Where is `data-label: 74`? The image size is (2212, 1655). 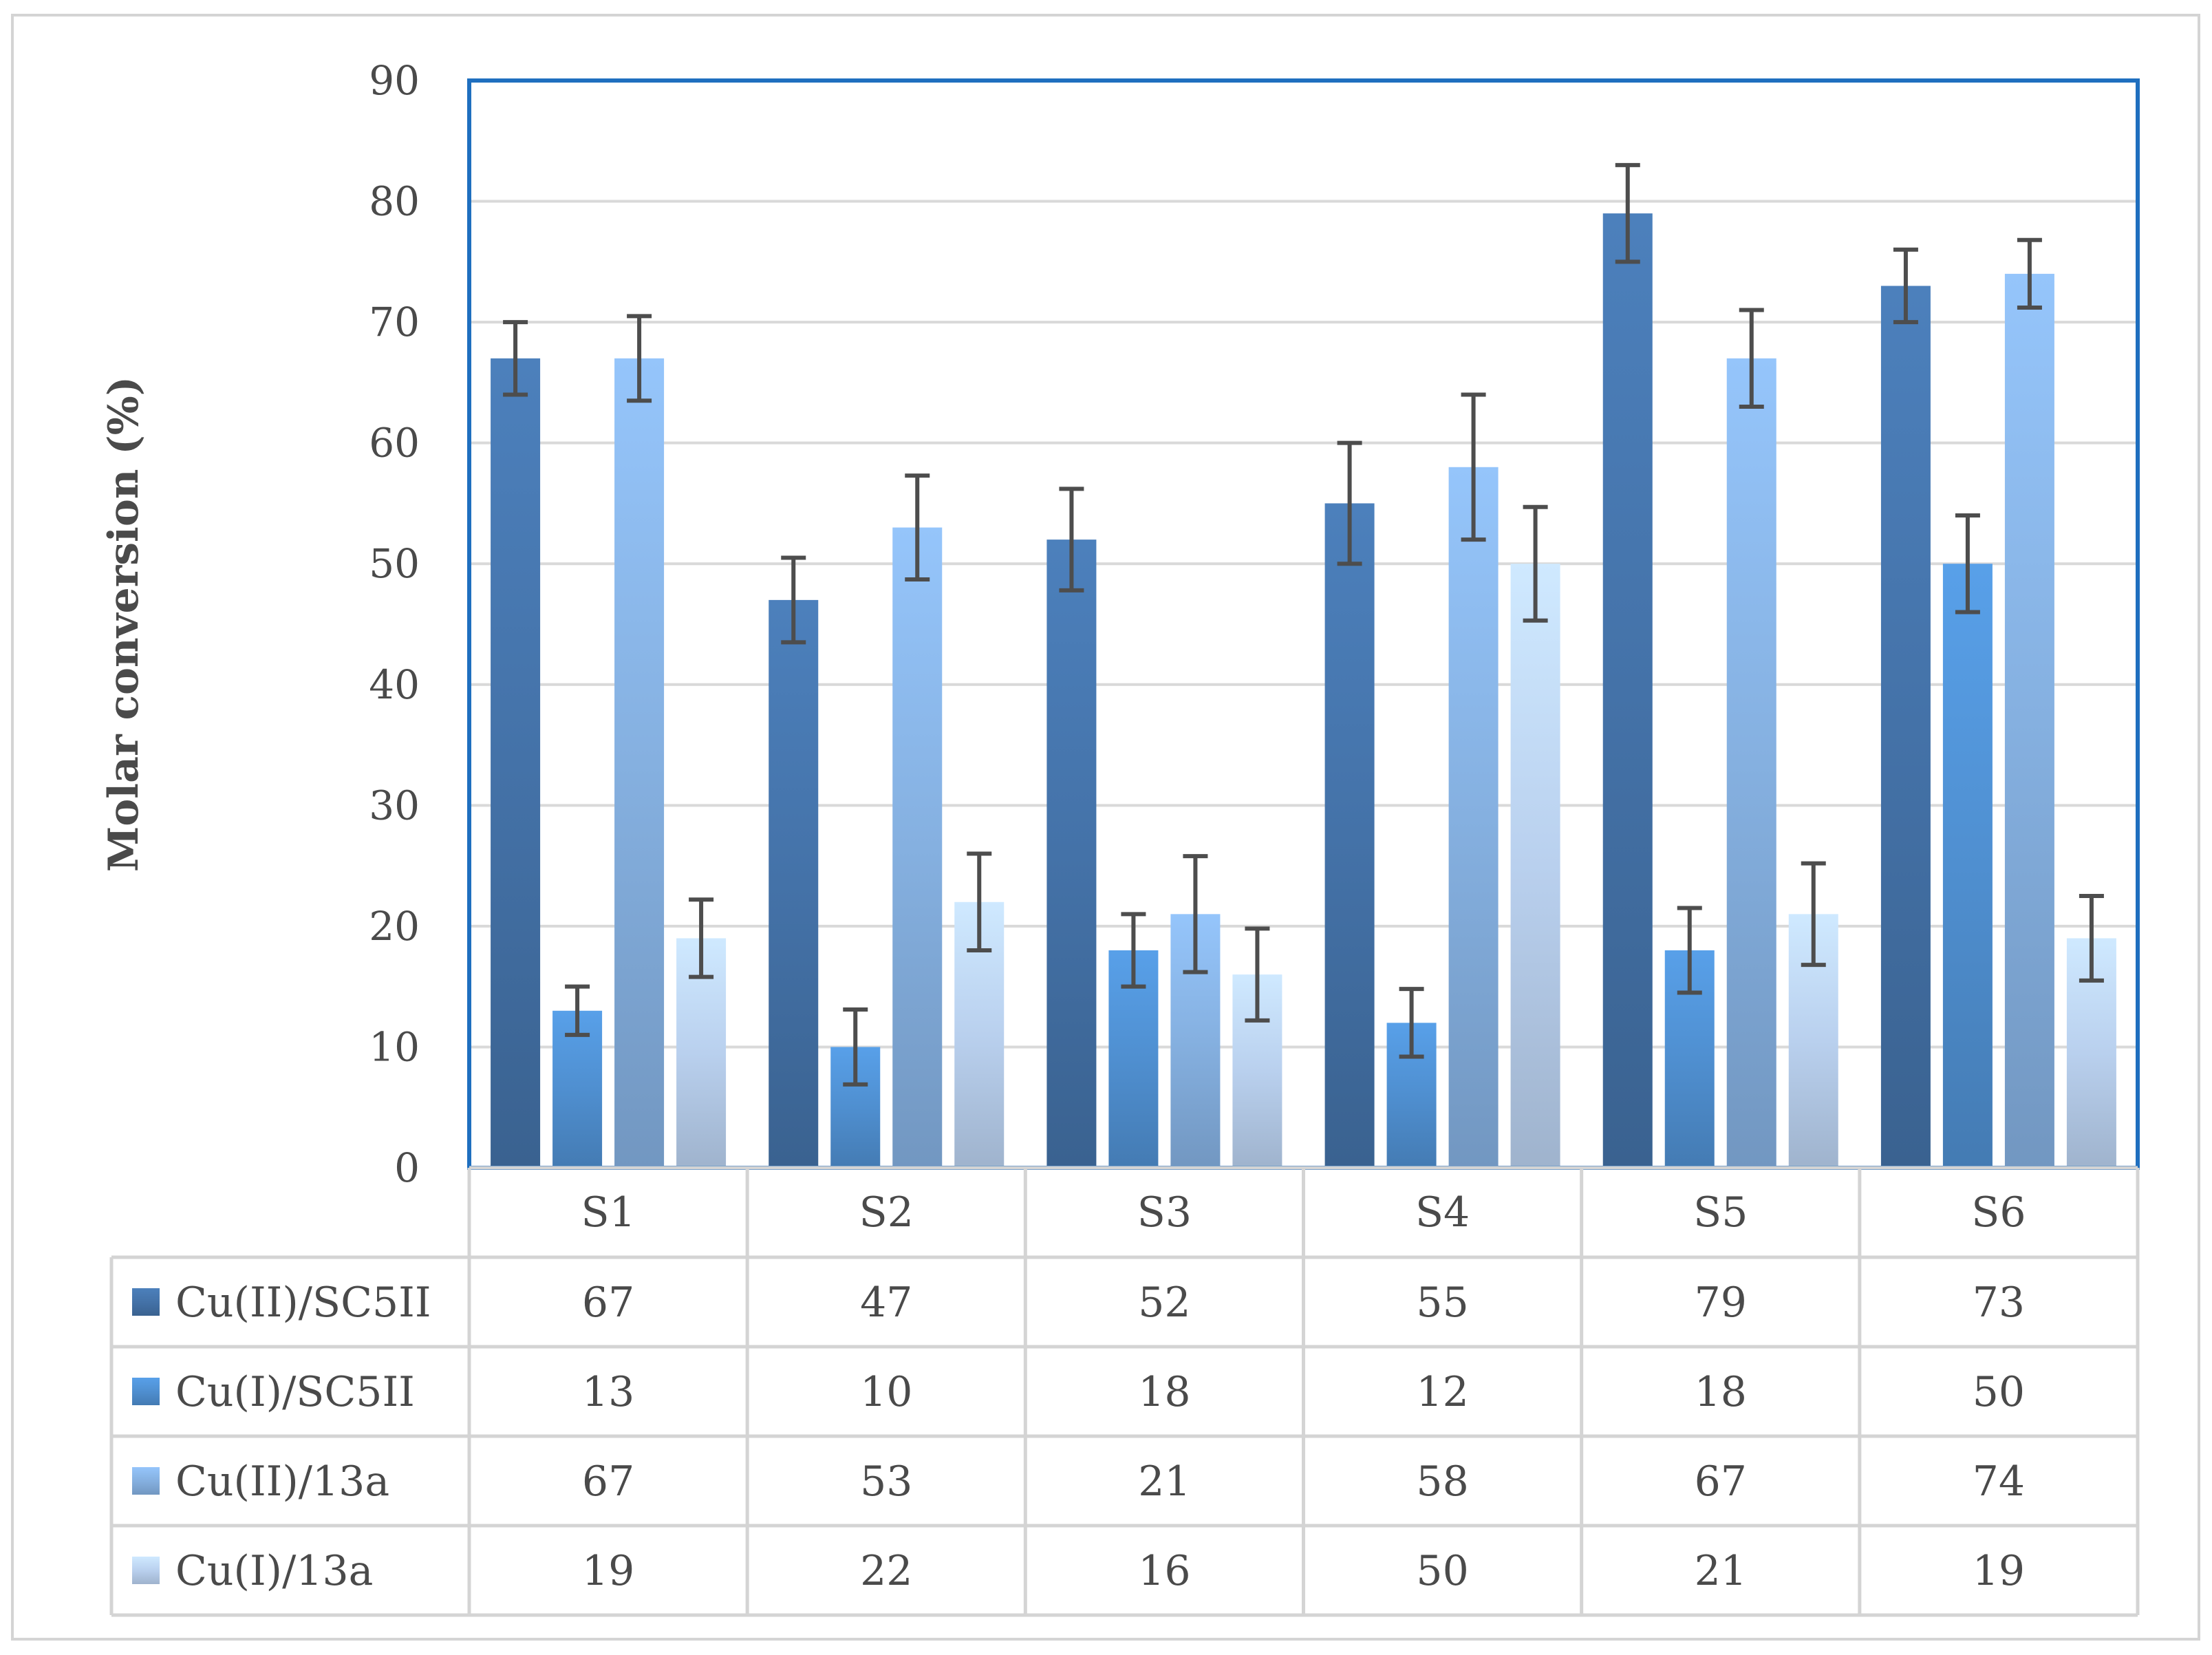 data-label: 74 is located at coordinates (1999, 1482).